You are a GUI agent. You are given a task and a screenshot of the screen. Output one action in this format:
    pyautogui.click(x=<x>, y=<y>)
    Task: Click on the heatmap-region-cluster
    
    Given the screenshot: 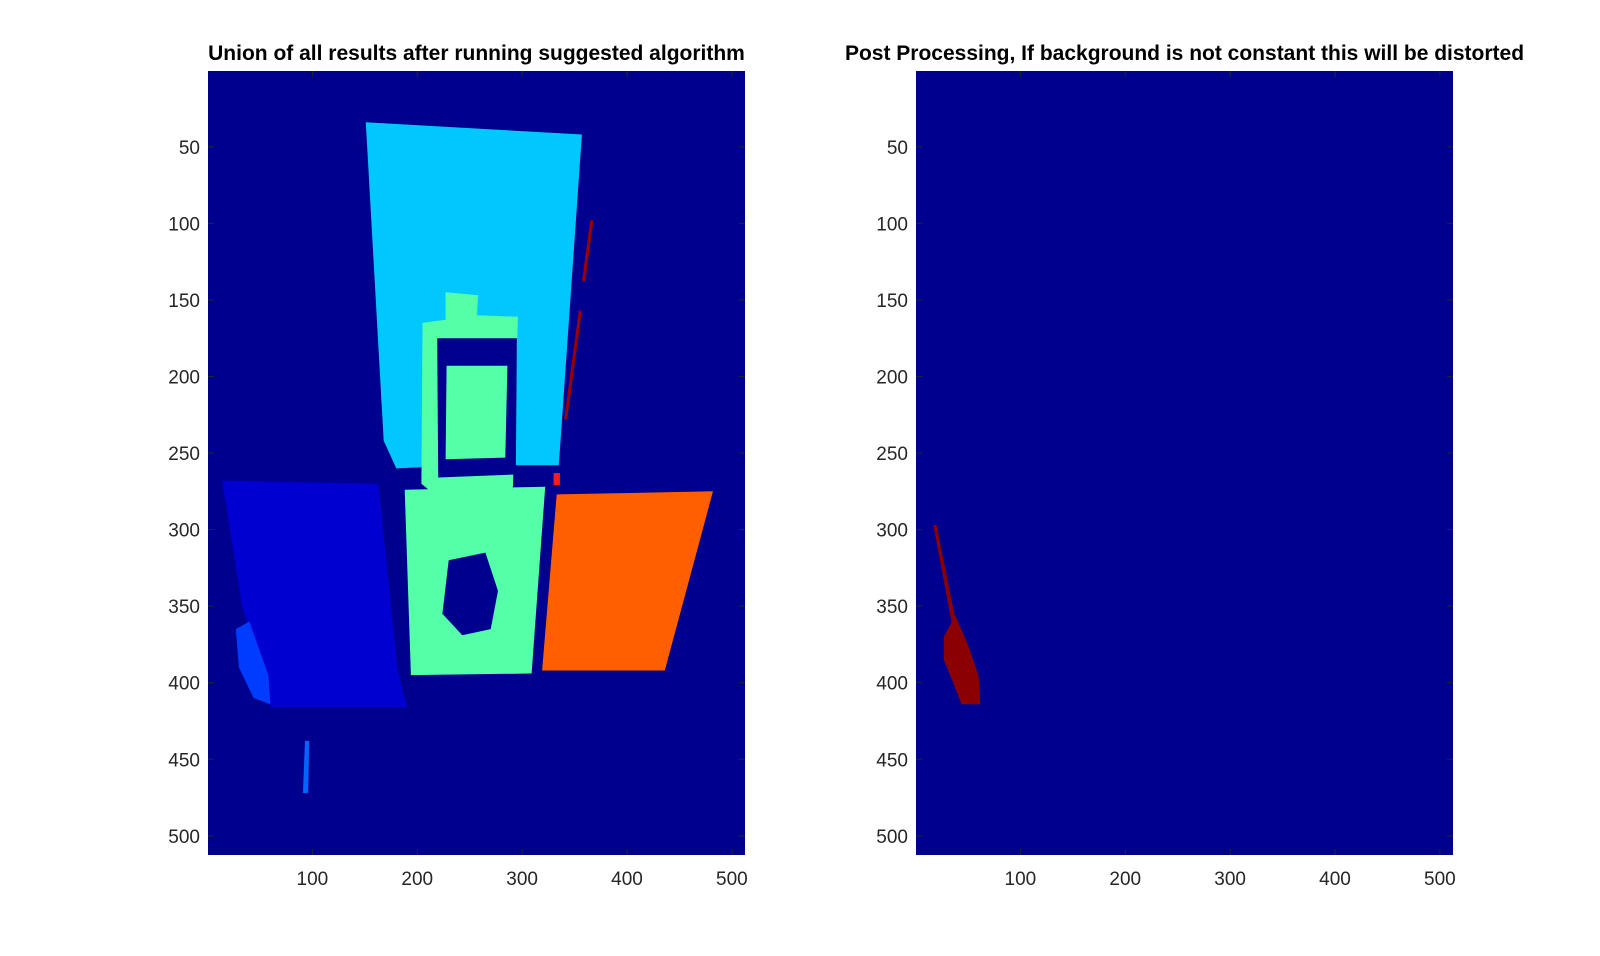 What is the action you would take?
    pyautogui.click(x=962, y=660)
    